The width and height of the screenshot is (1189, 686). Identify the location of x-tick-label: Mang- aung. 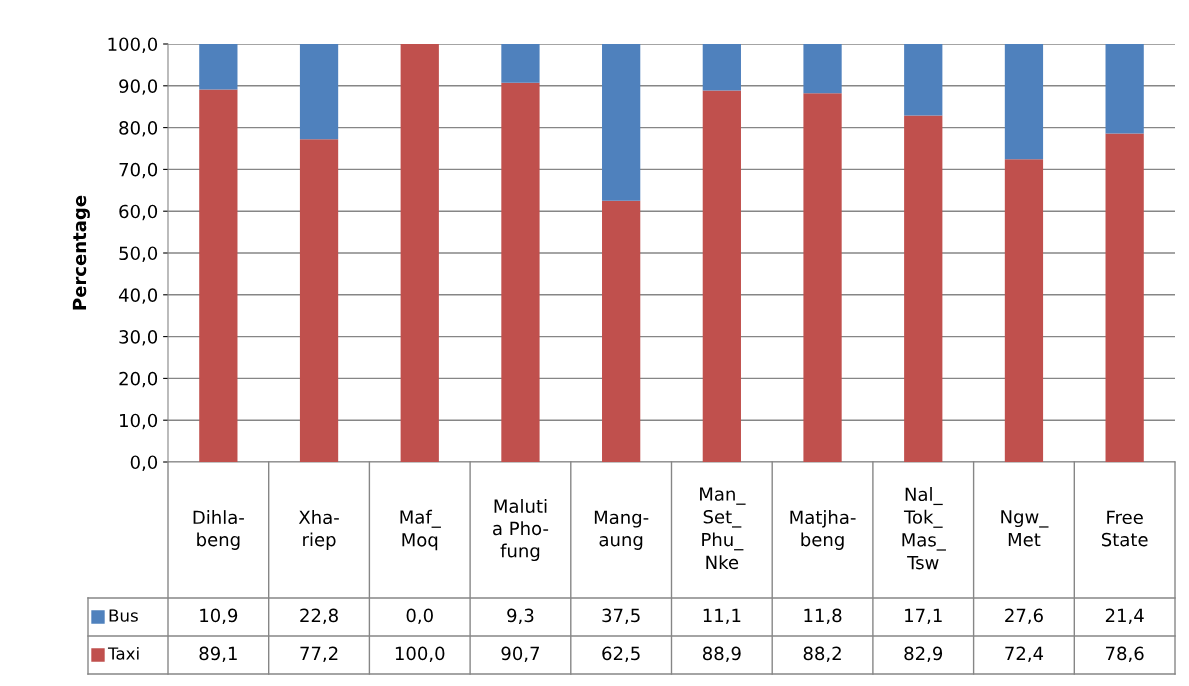
(621, 530).